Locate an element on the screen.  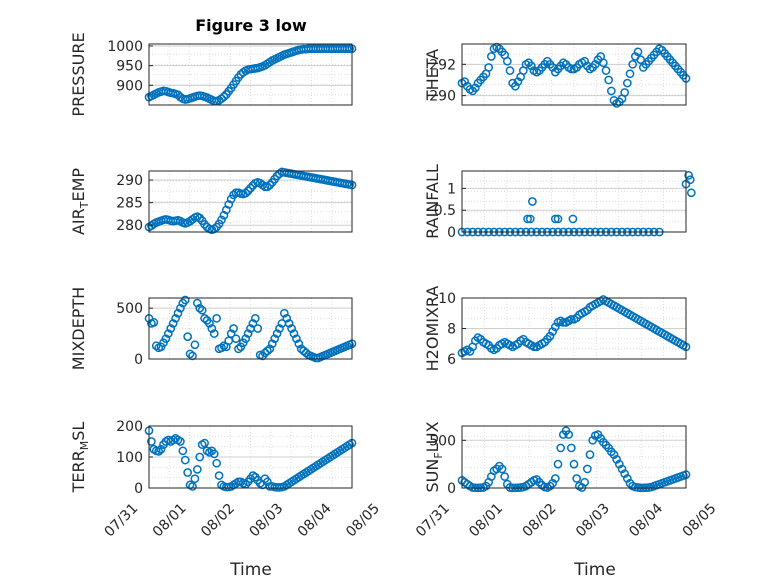
y-tick-label: 950 is located at coordinates (129, 67).